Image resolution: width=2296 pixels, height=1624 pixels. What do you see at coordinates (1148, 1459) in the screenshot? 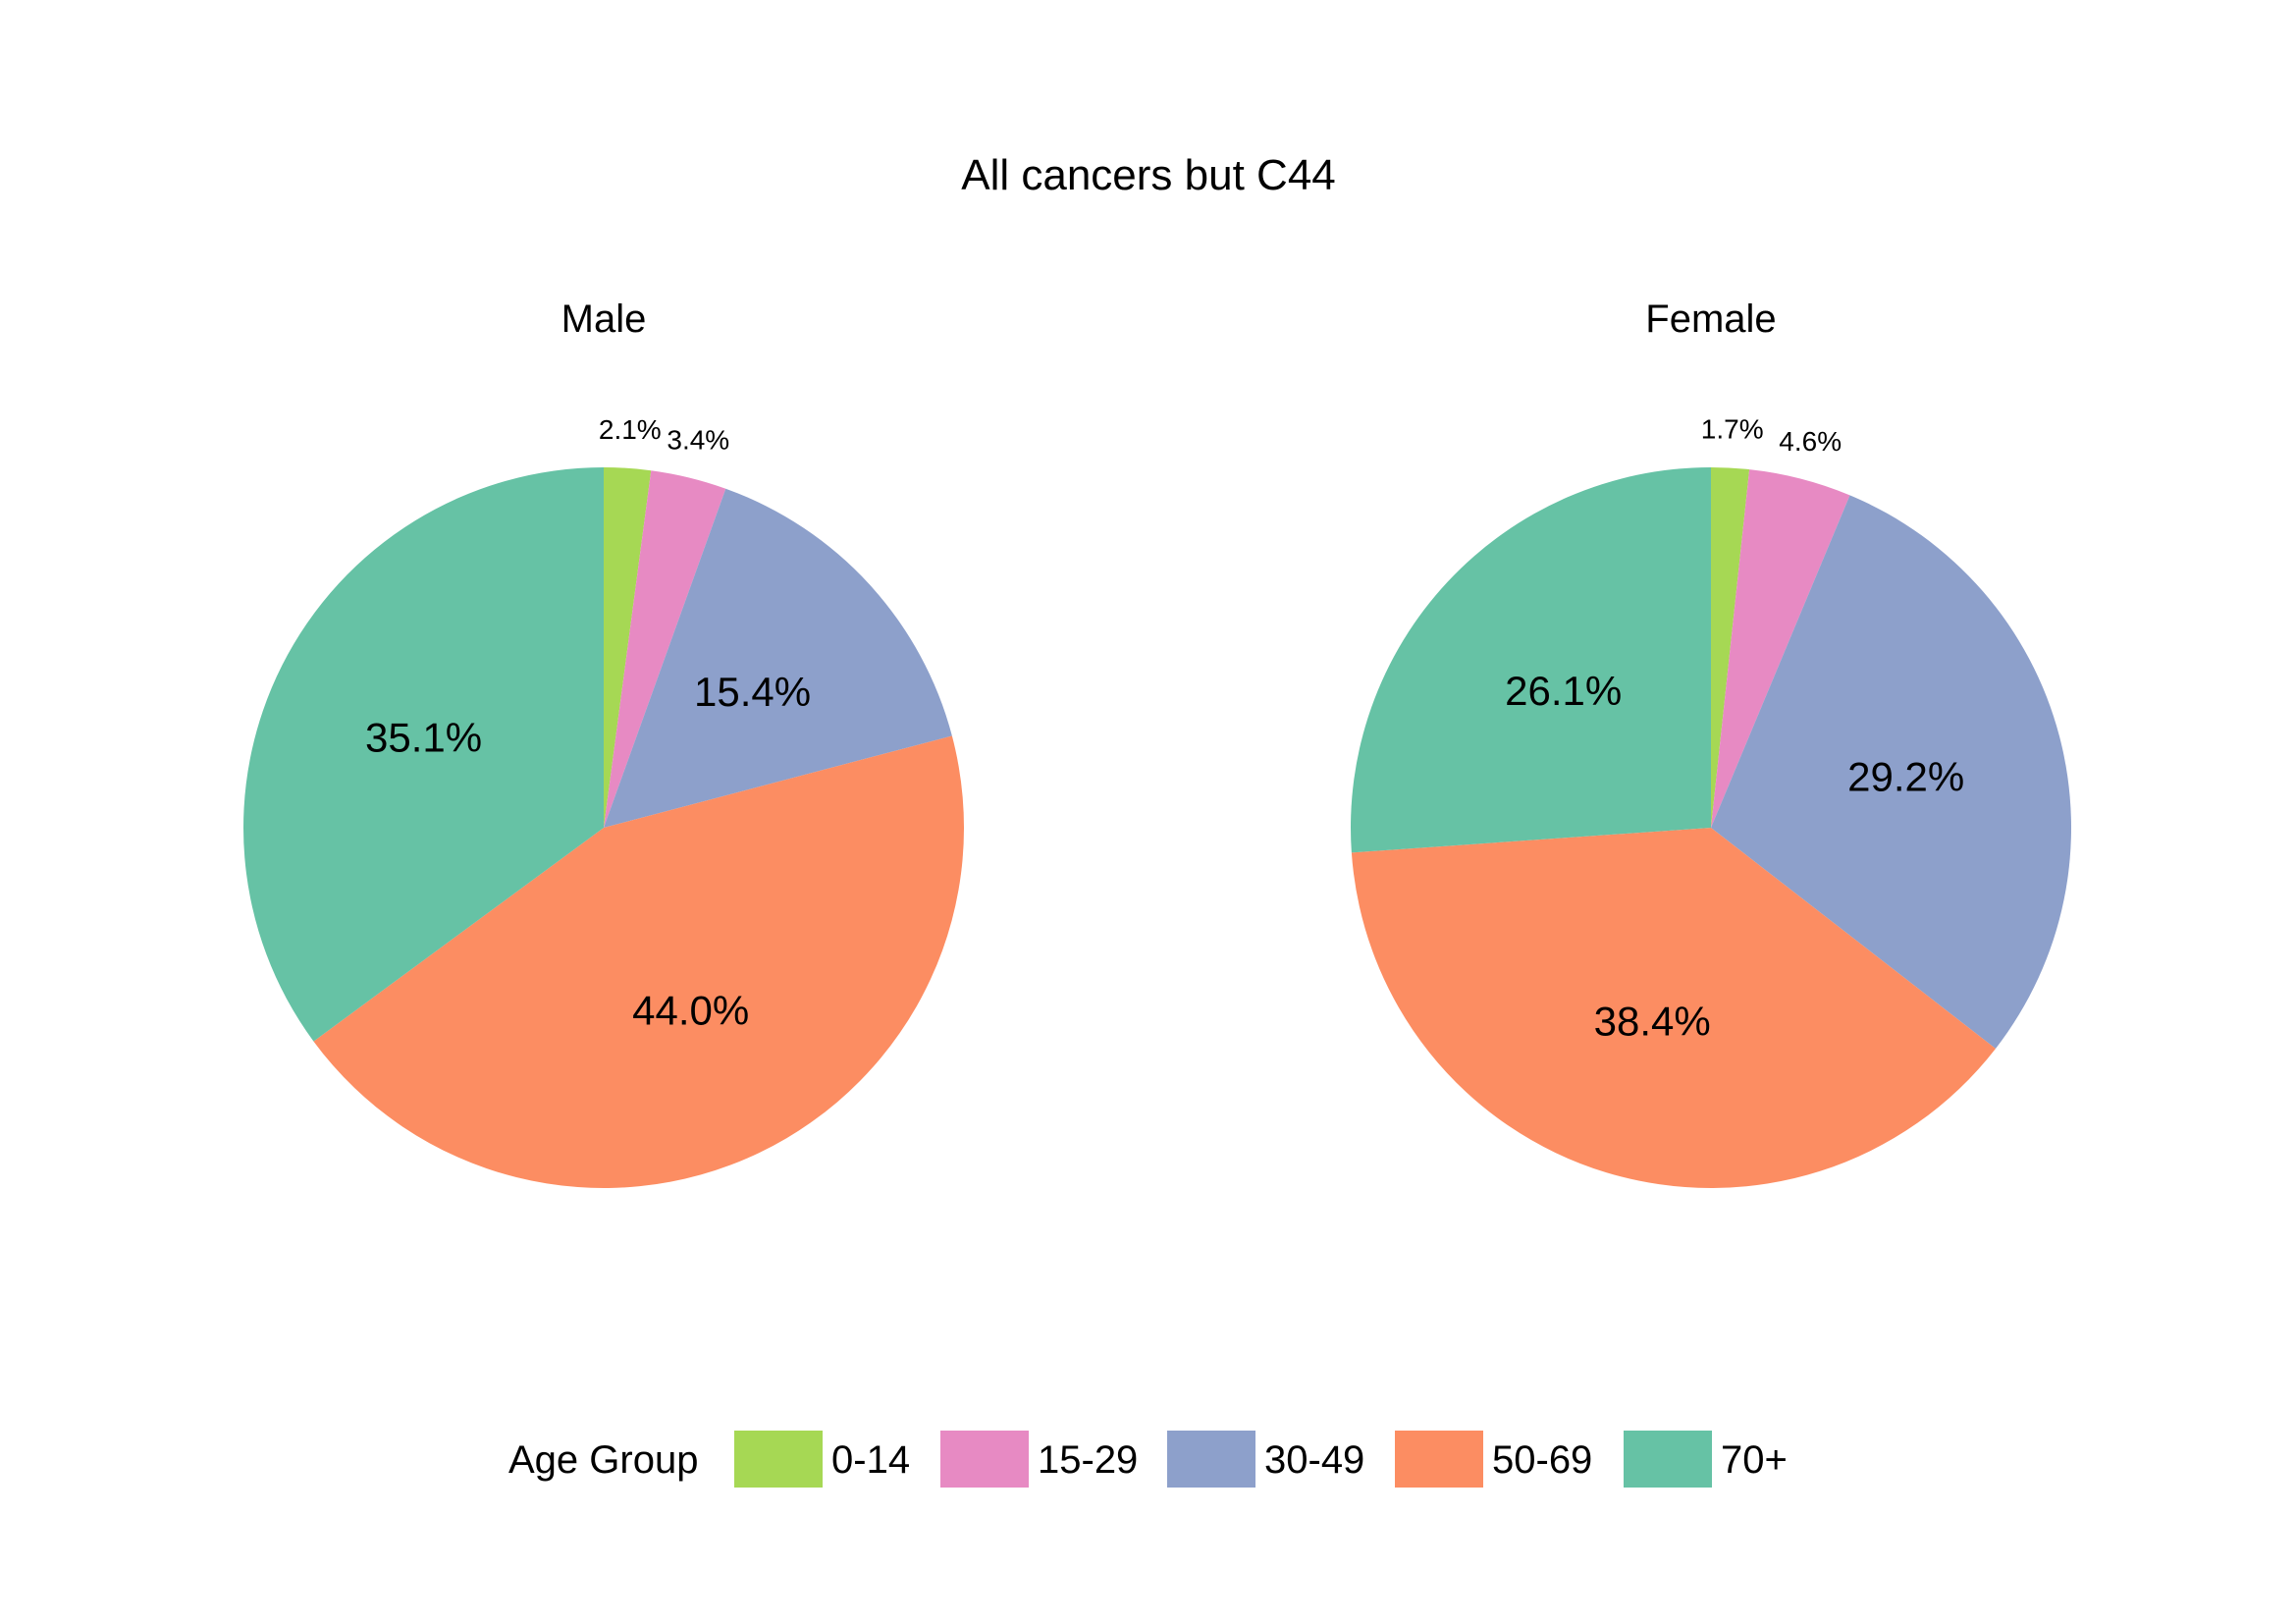
I see `legend: Age Group 0-14 15-29 30-49 50-69 70+` at bounding box center [1148, 1459].